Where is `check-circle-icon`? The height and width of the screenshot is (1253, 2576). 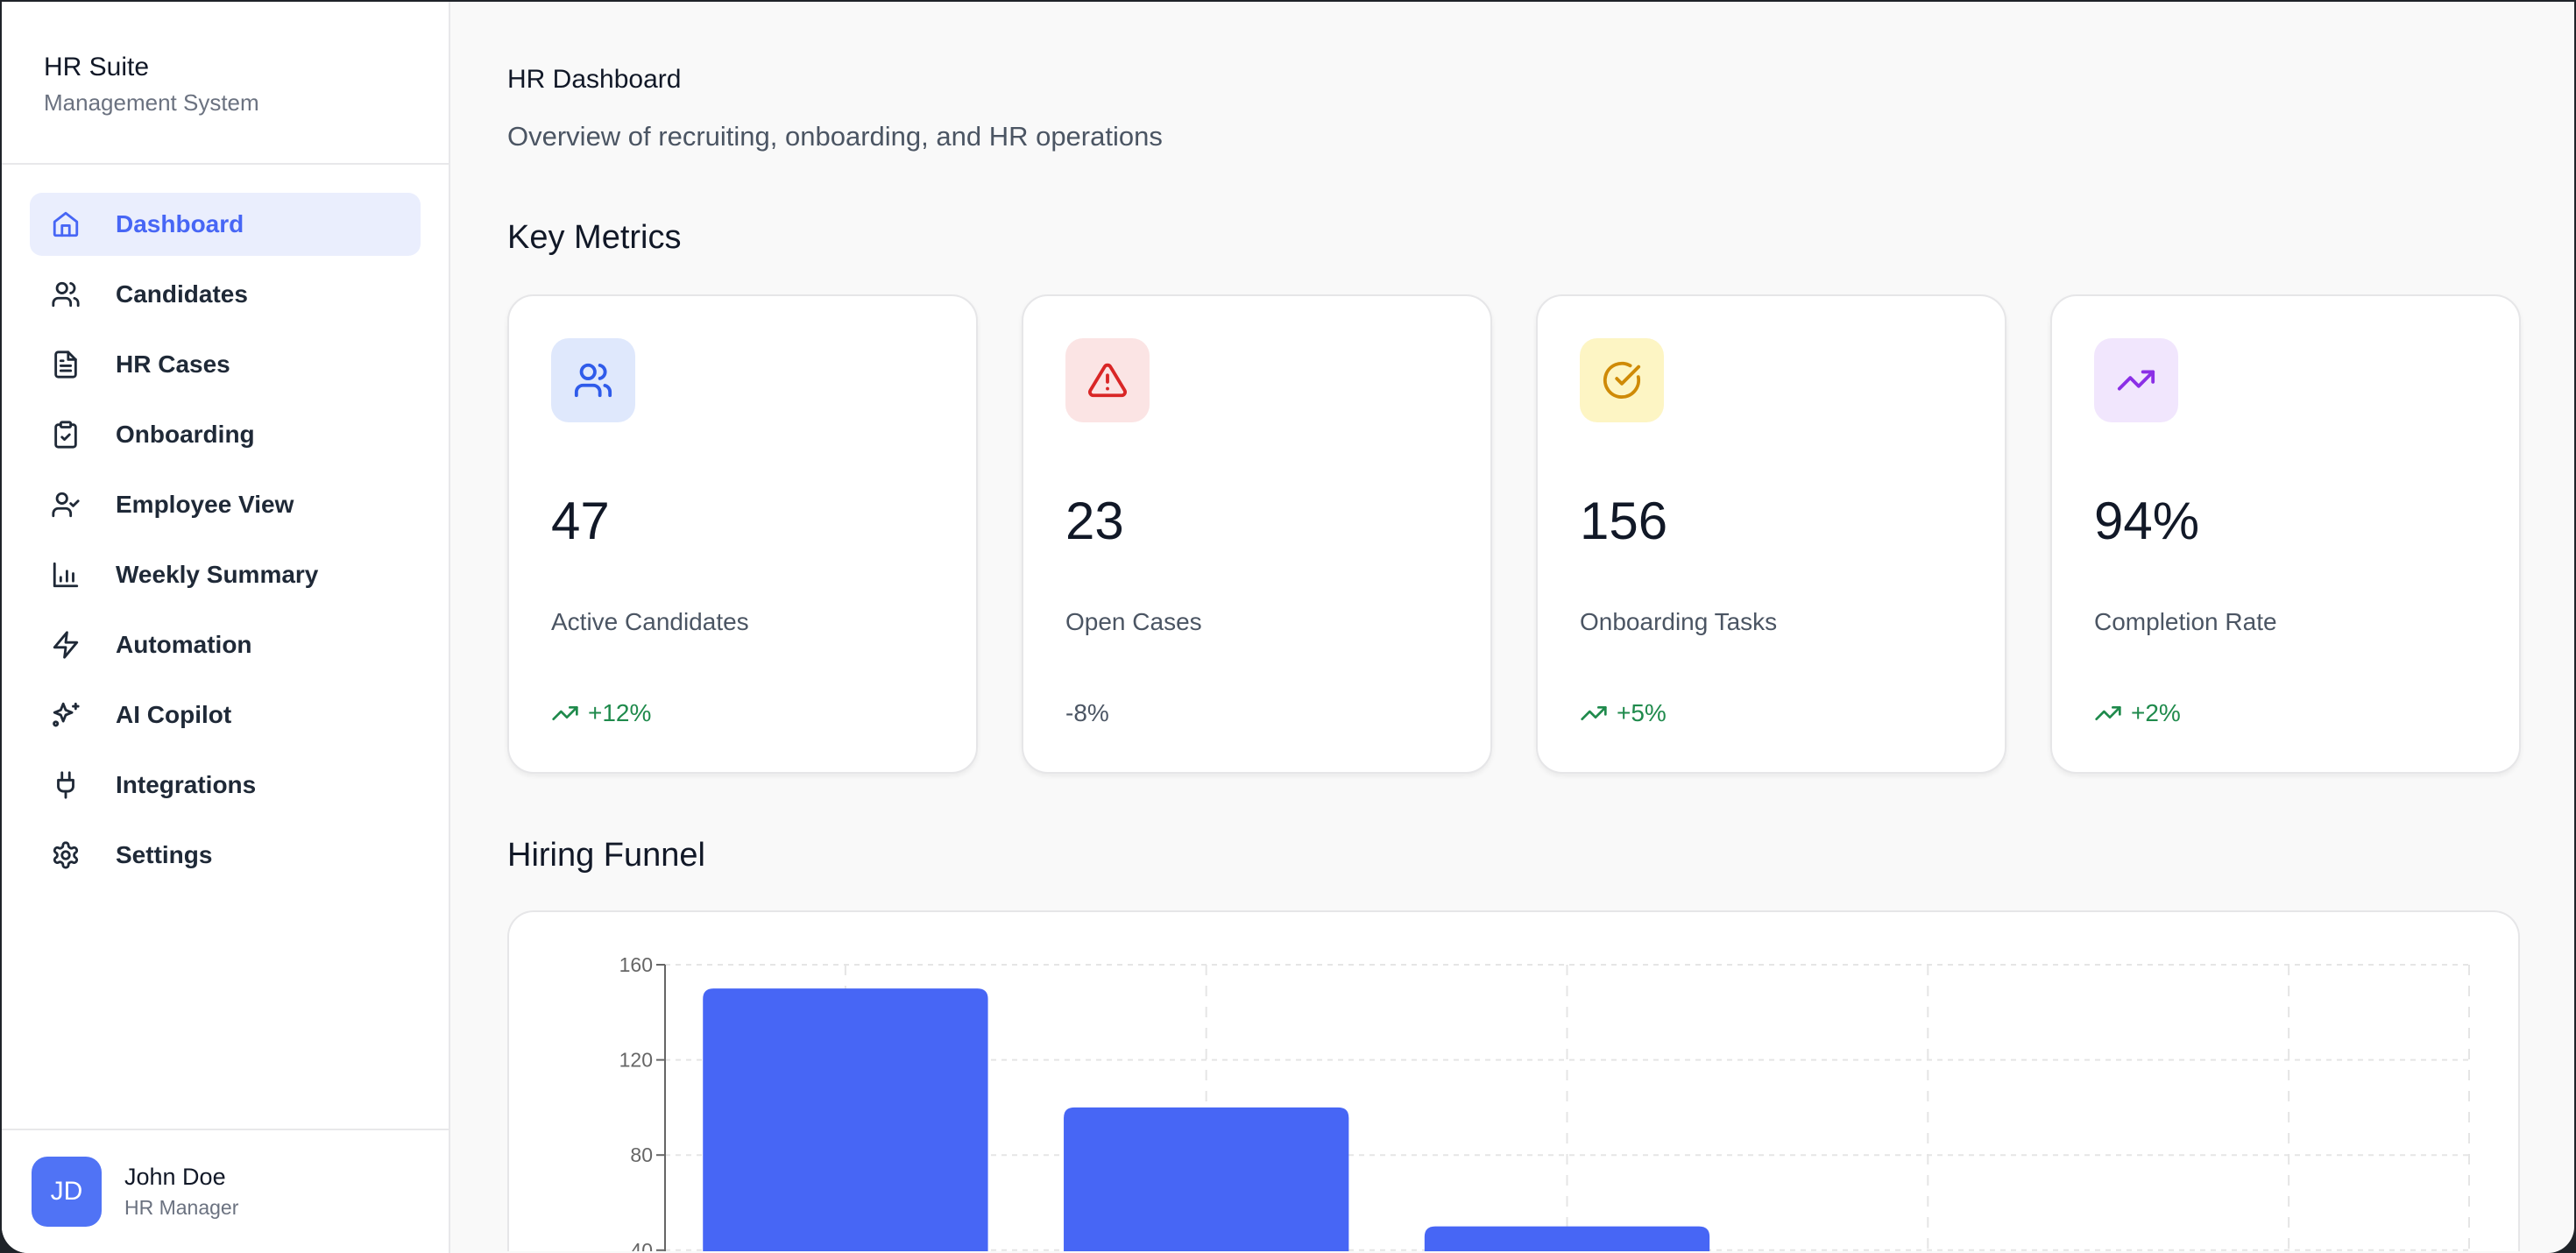
check-circle-icon is located at coordinates (1622, 380).